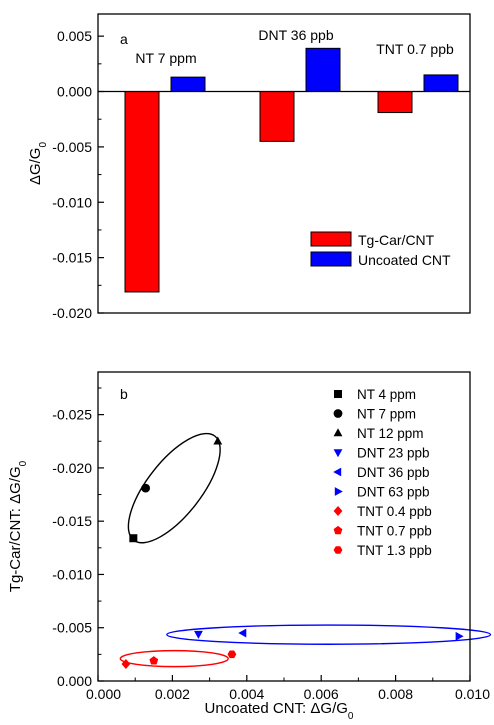 The width and height of the screenshot is (494, 725). What do you see at coordinates (415, 49) in the screenshot?
I see `category-label: TNT 0.7 ppb` at bounding box center [415, 49].